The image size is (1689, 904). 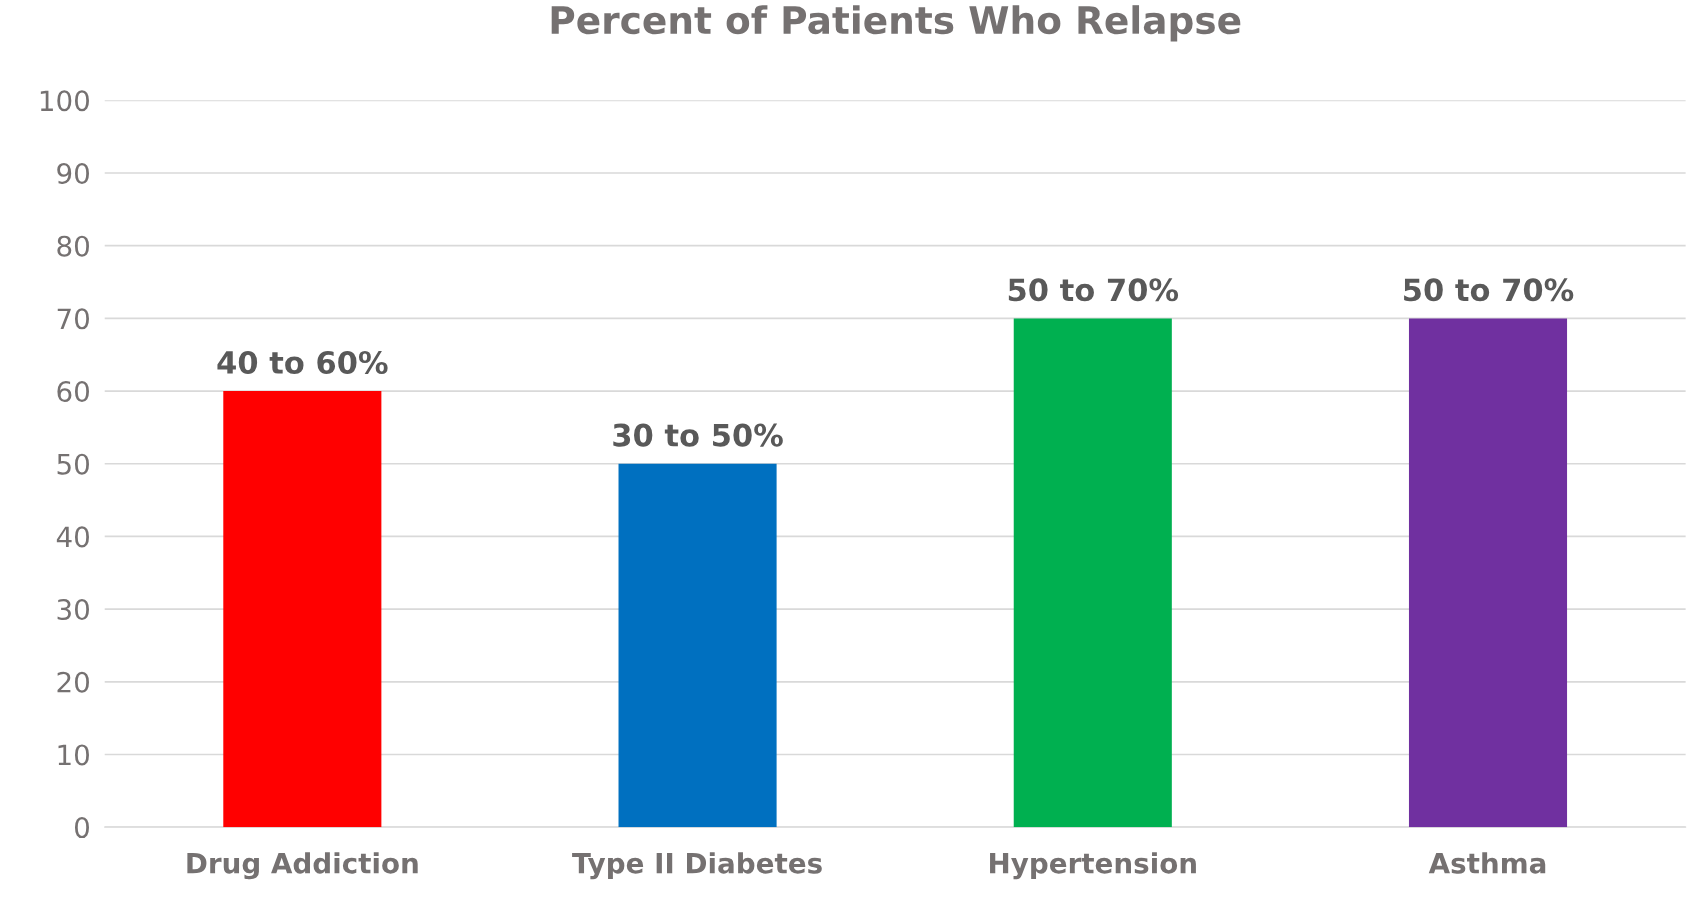 I want to click on y-tick-label: 80, so click(x=73, y=246).